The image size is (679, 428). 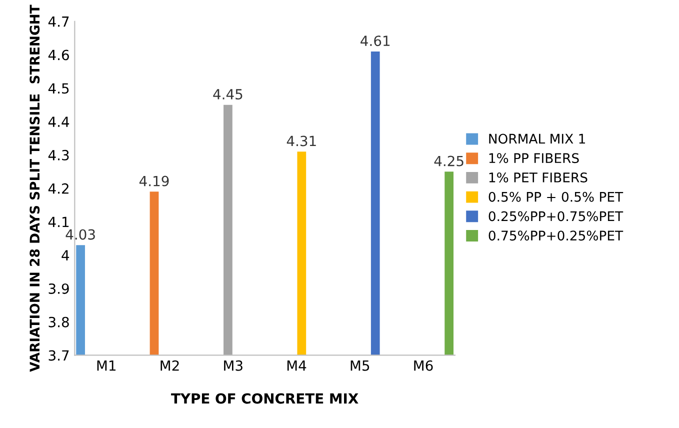 I want to click on y-tick-label: 4.3, so click(x=58, y=155).